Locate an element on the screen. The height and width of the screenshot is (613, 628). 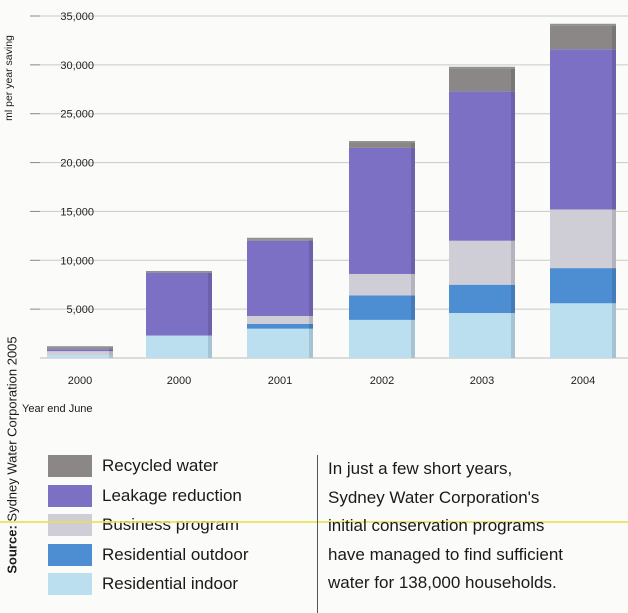
legend-item: Business program is located at coordinates (143, 525).